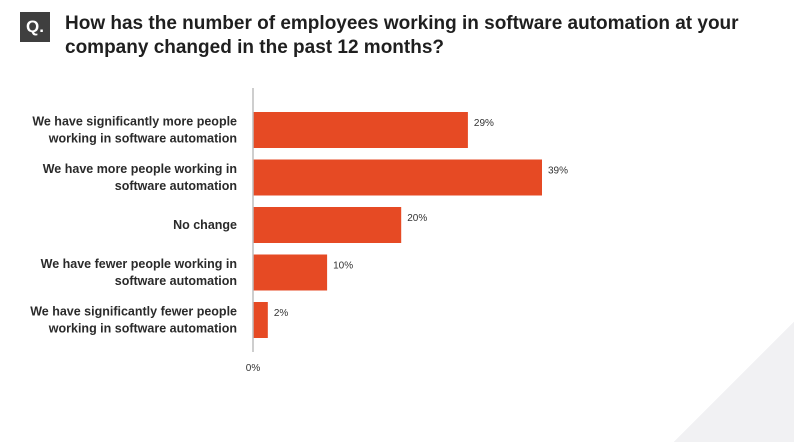 This screenshot has height=442, width=794. Describe the element at coordinates (253, 368) in the screenshot. I see `x-tick-label: 0%` at that location.